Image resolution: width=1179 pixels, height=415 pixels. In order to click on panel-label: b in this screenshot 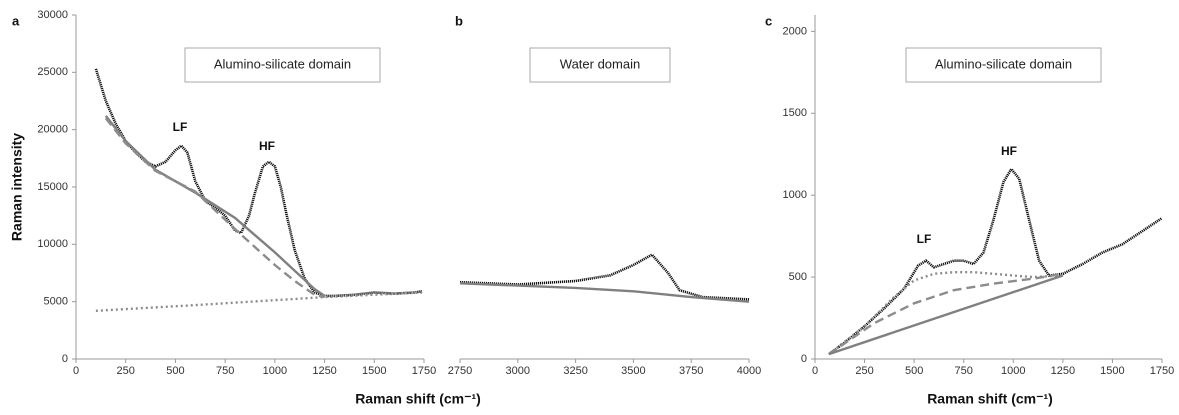, I will do `click(459, 20)`.